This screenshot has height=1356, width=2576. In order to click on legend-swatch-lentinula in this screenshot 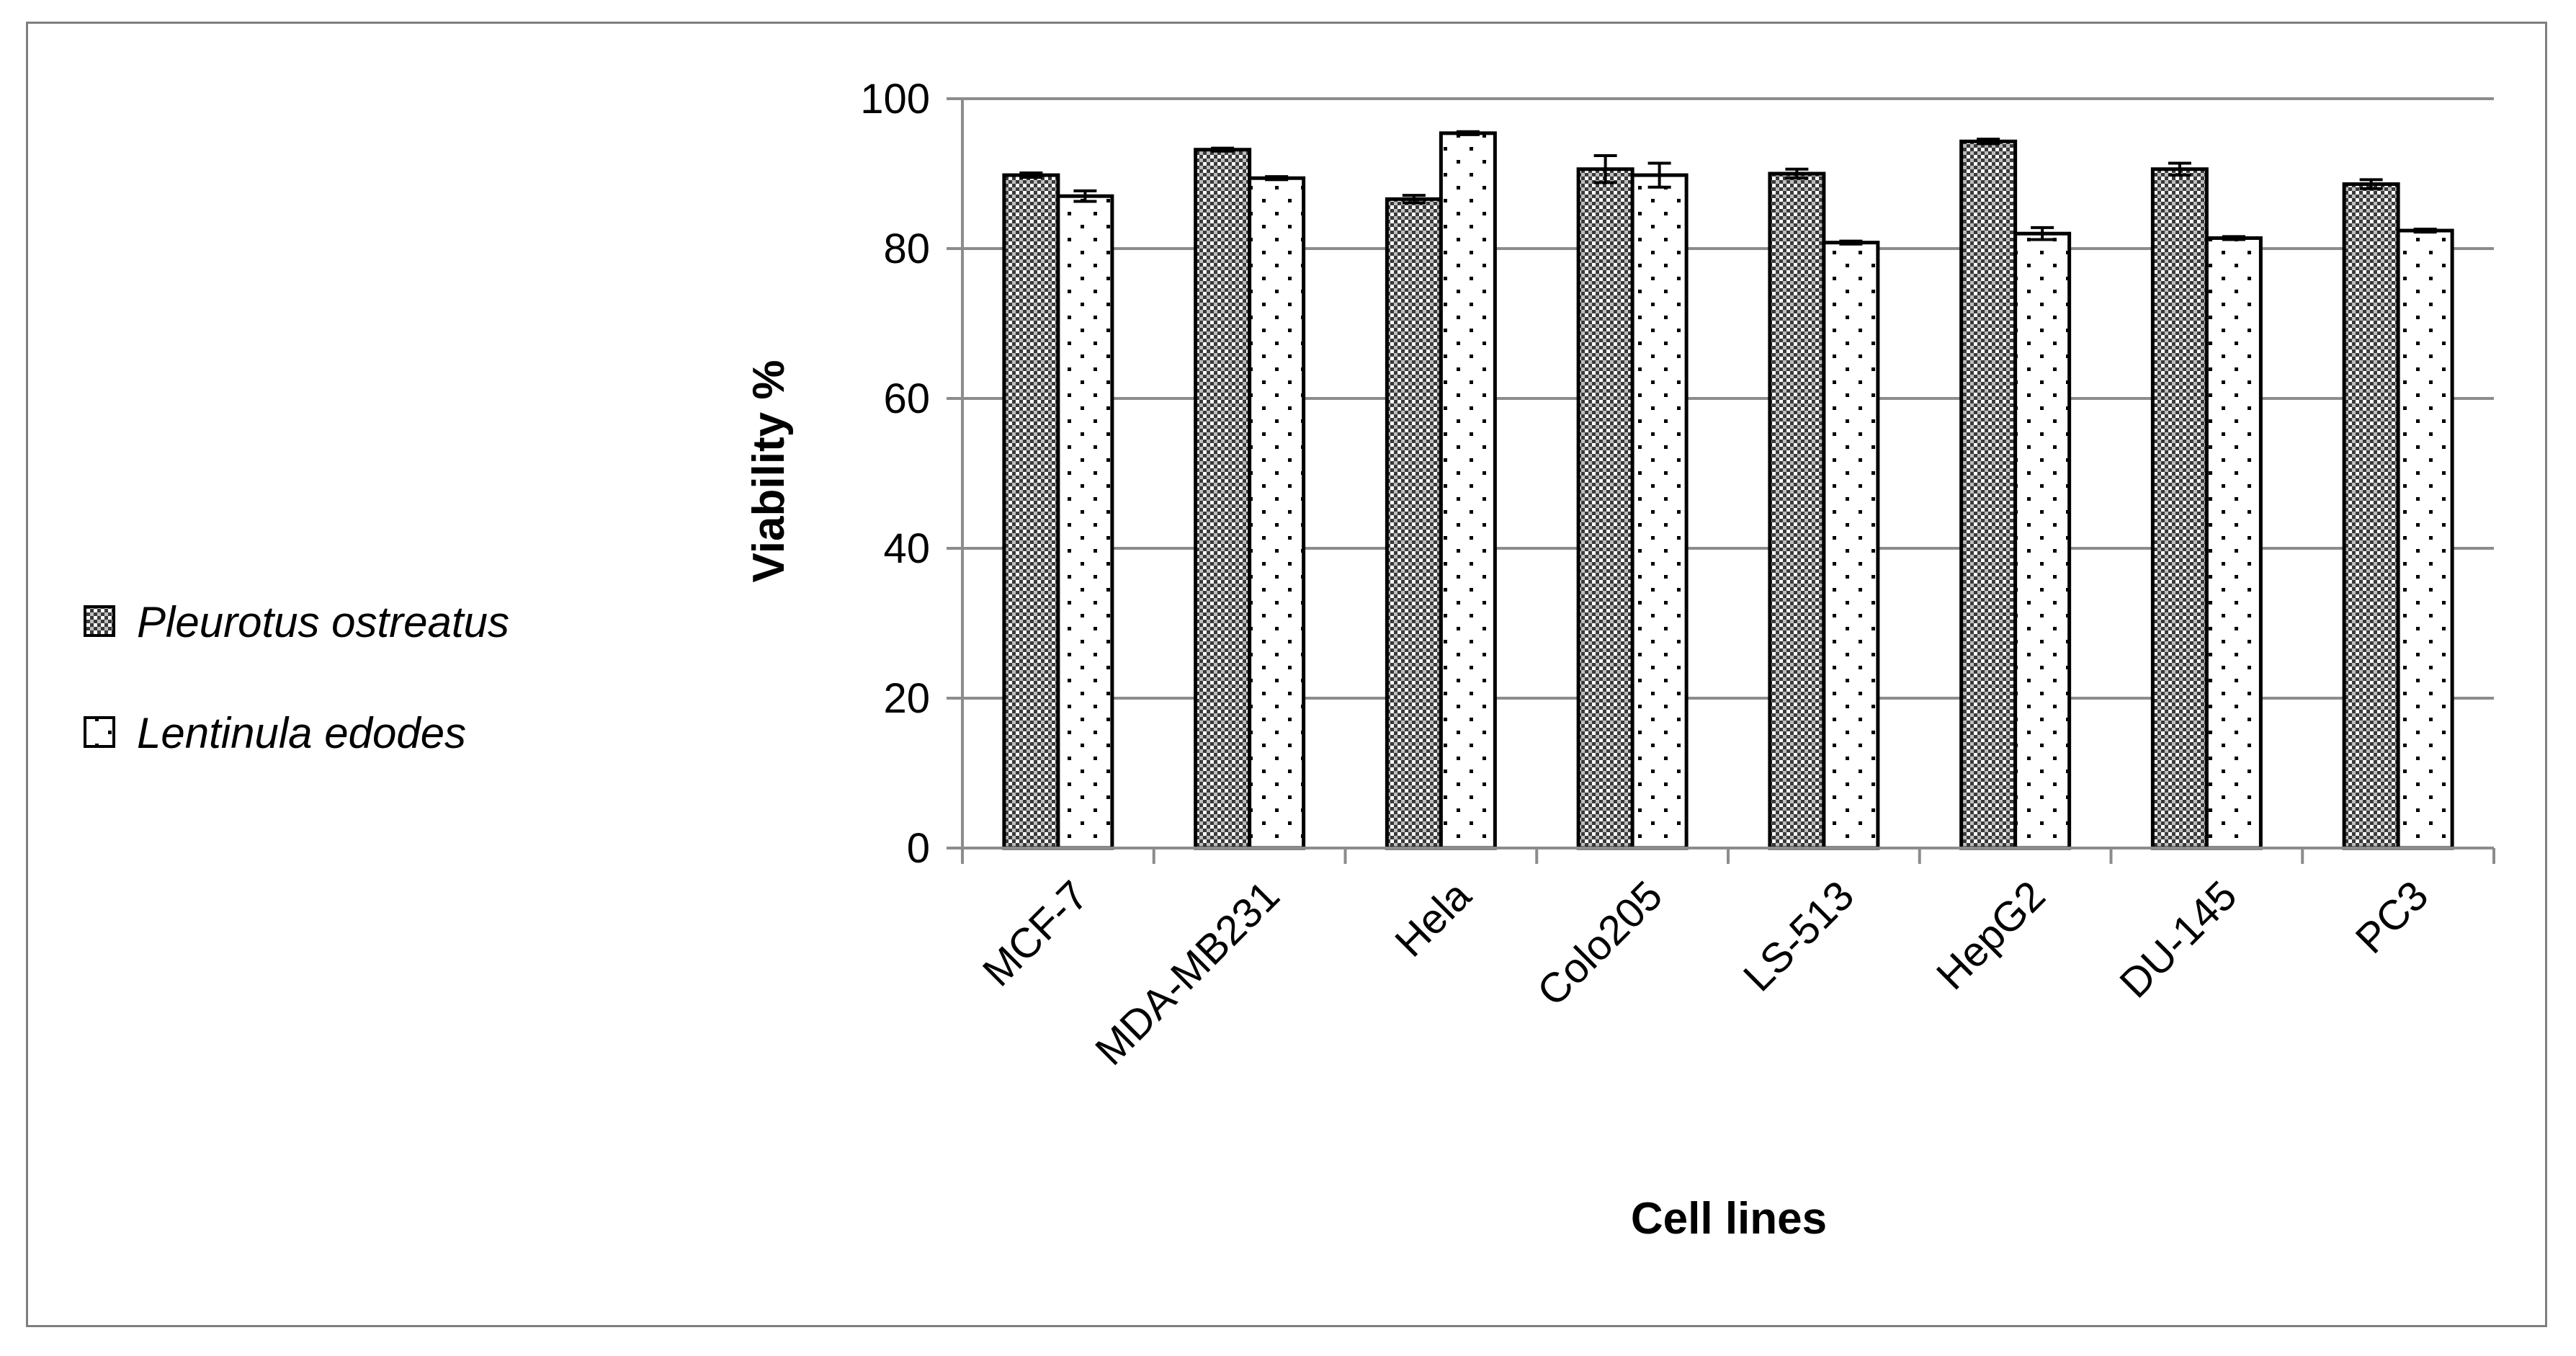, I will do `click(99, 732)`.